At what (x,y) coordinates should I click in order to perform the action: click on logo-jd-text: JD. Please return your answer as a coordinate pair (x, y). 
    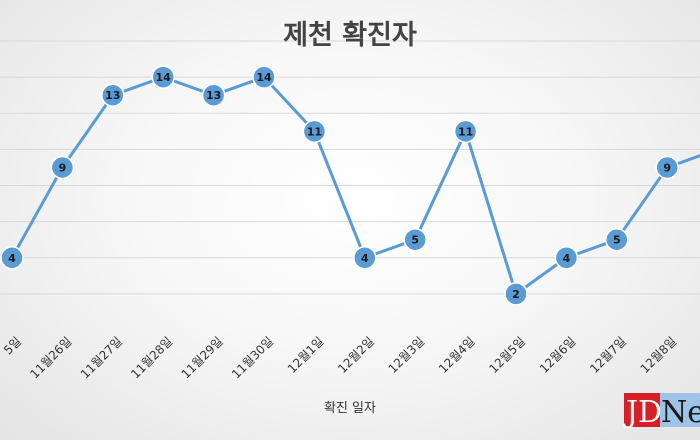
    Looking at the image, I should click on (642, 412).